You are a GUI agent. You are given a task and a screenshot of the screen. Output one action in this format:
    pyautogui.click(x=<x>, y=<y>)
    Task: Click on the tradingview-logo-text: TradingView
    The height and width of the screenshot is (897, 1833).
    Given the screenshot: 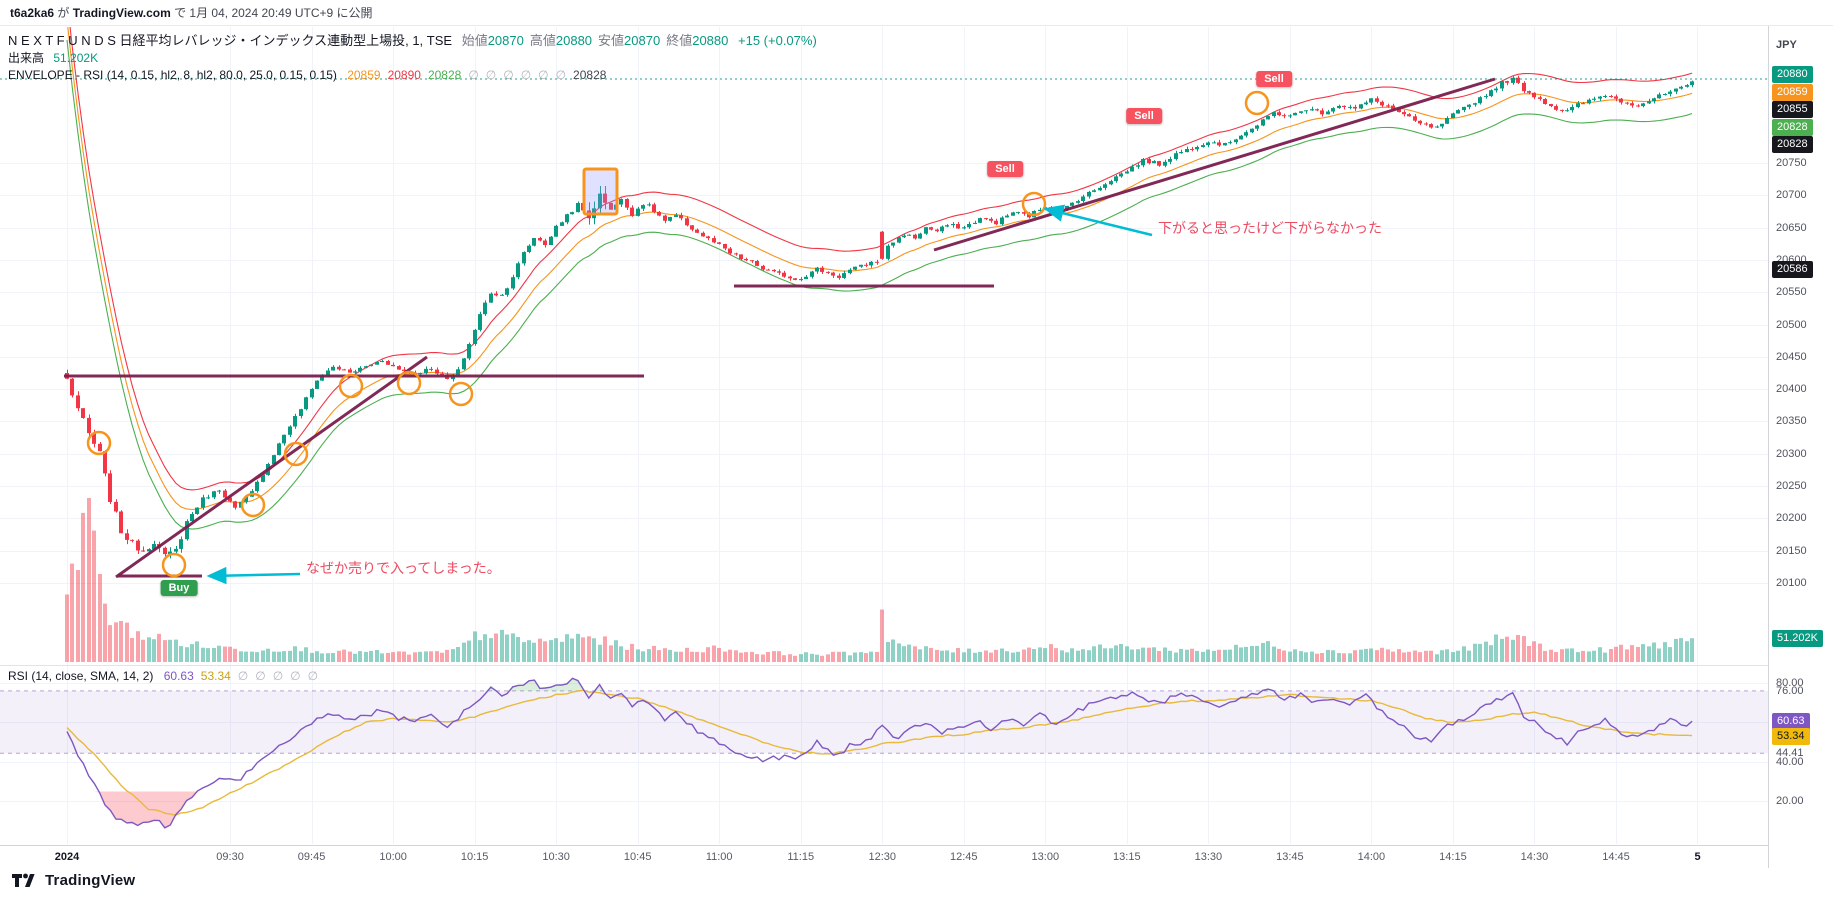 What is the action you would take?
    pyautogui.click(x=90, y=880)
    